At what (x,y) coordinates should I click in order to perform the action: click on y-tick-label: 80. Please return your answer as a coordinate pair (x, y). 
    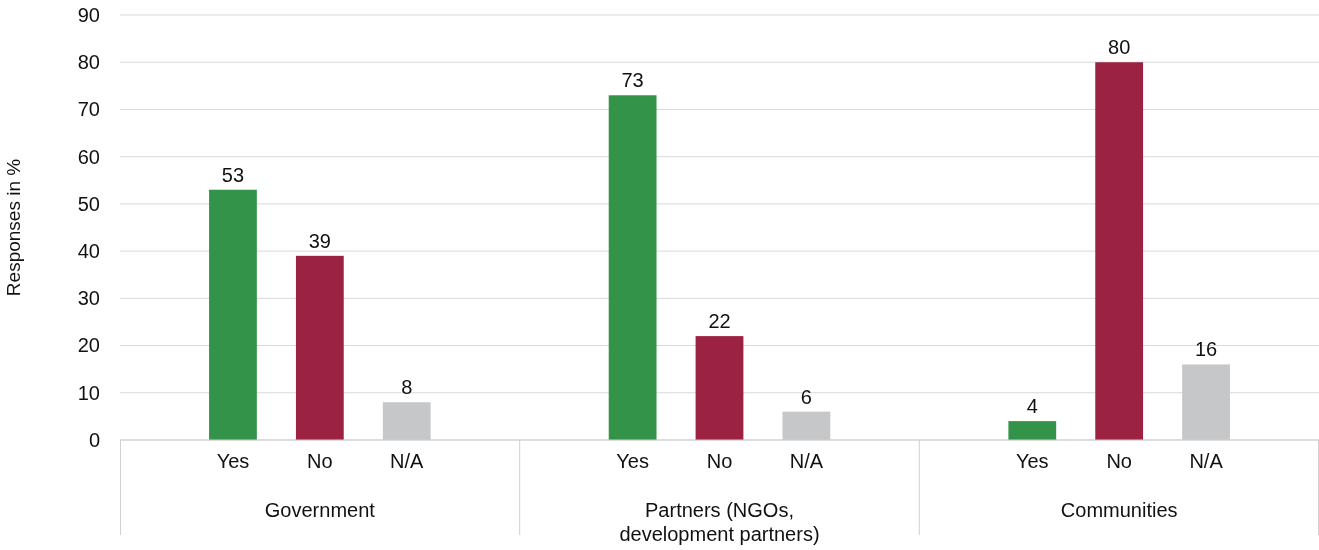
    Looking at the image, I should click on (88, 62).